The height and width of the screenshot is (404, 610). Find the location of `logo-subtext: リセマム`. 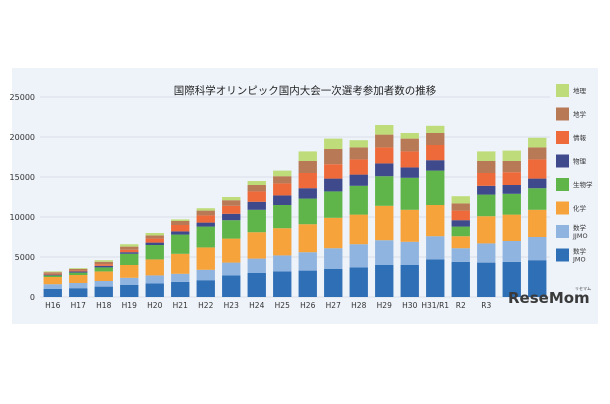

logo-subtext: リセマム is located at coordinates (583, 288).